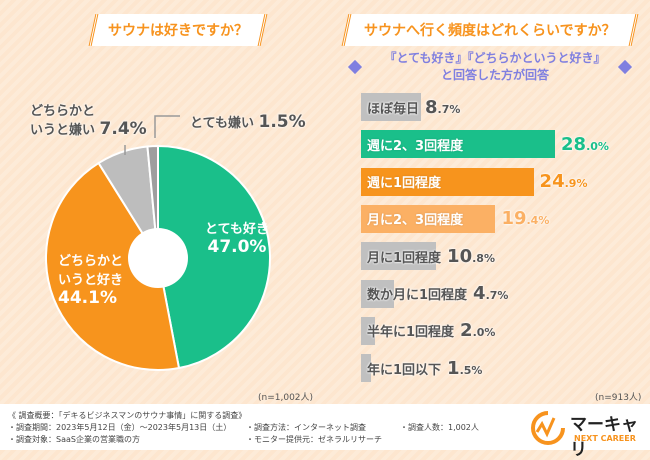 The width and height of the screenshot is (650, 460). What do you see at coordinates (404, 258) in the screenshot?
I see `bar-category-label: 月に1回程度` at bounding box center [404, 258].